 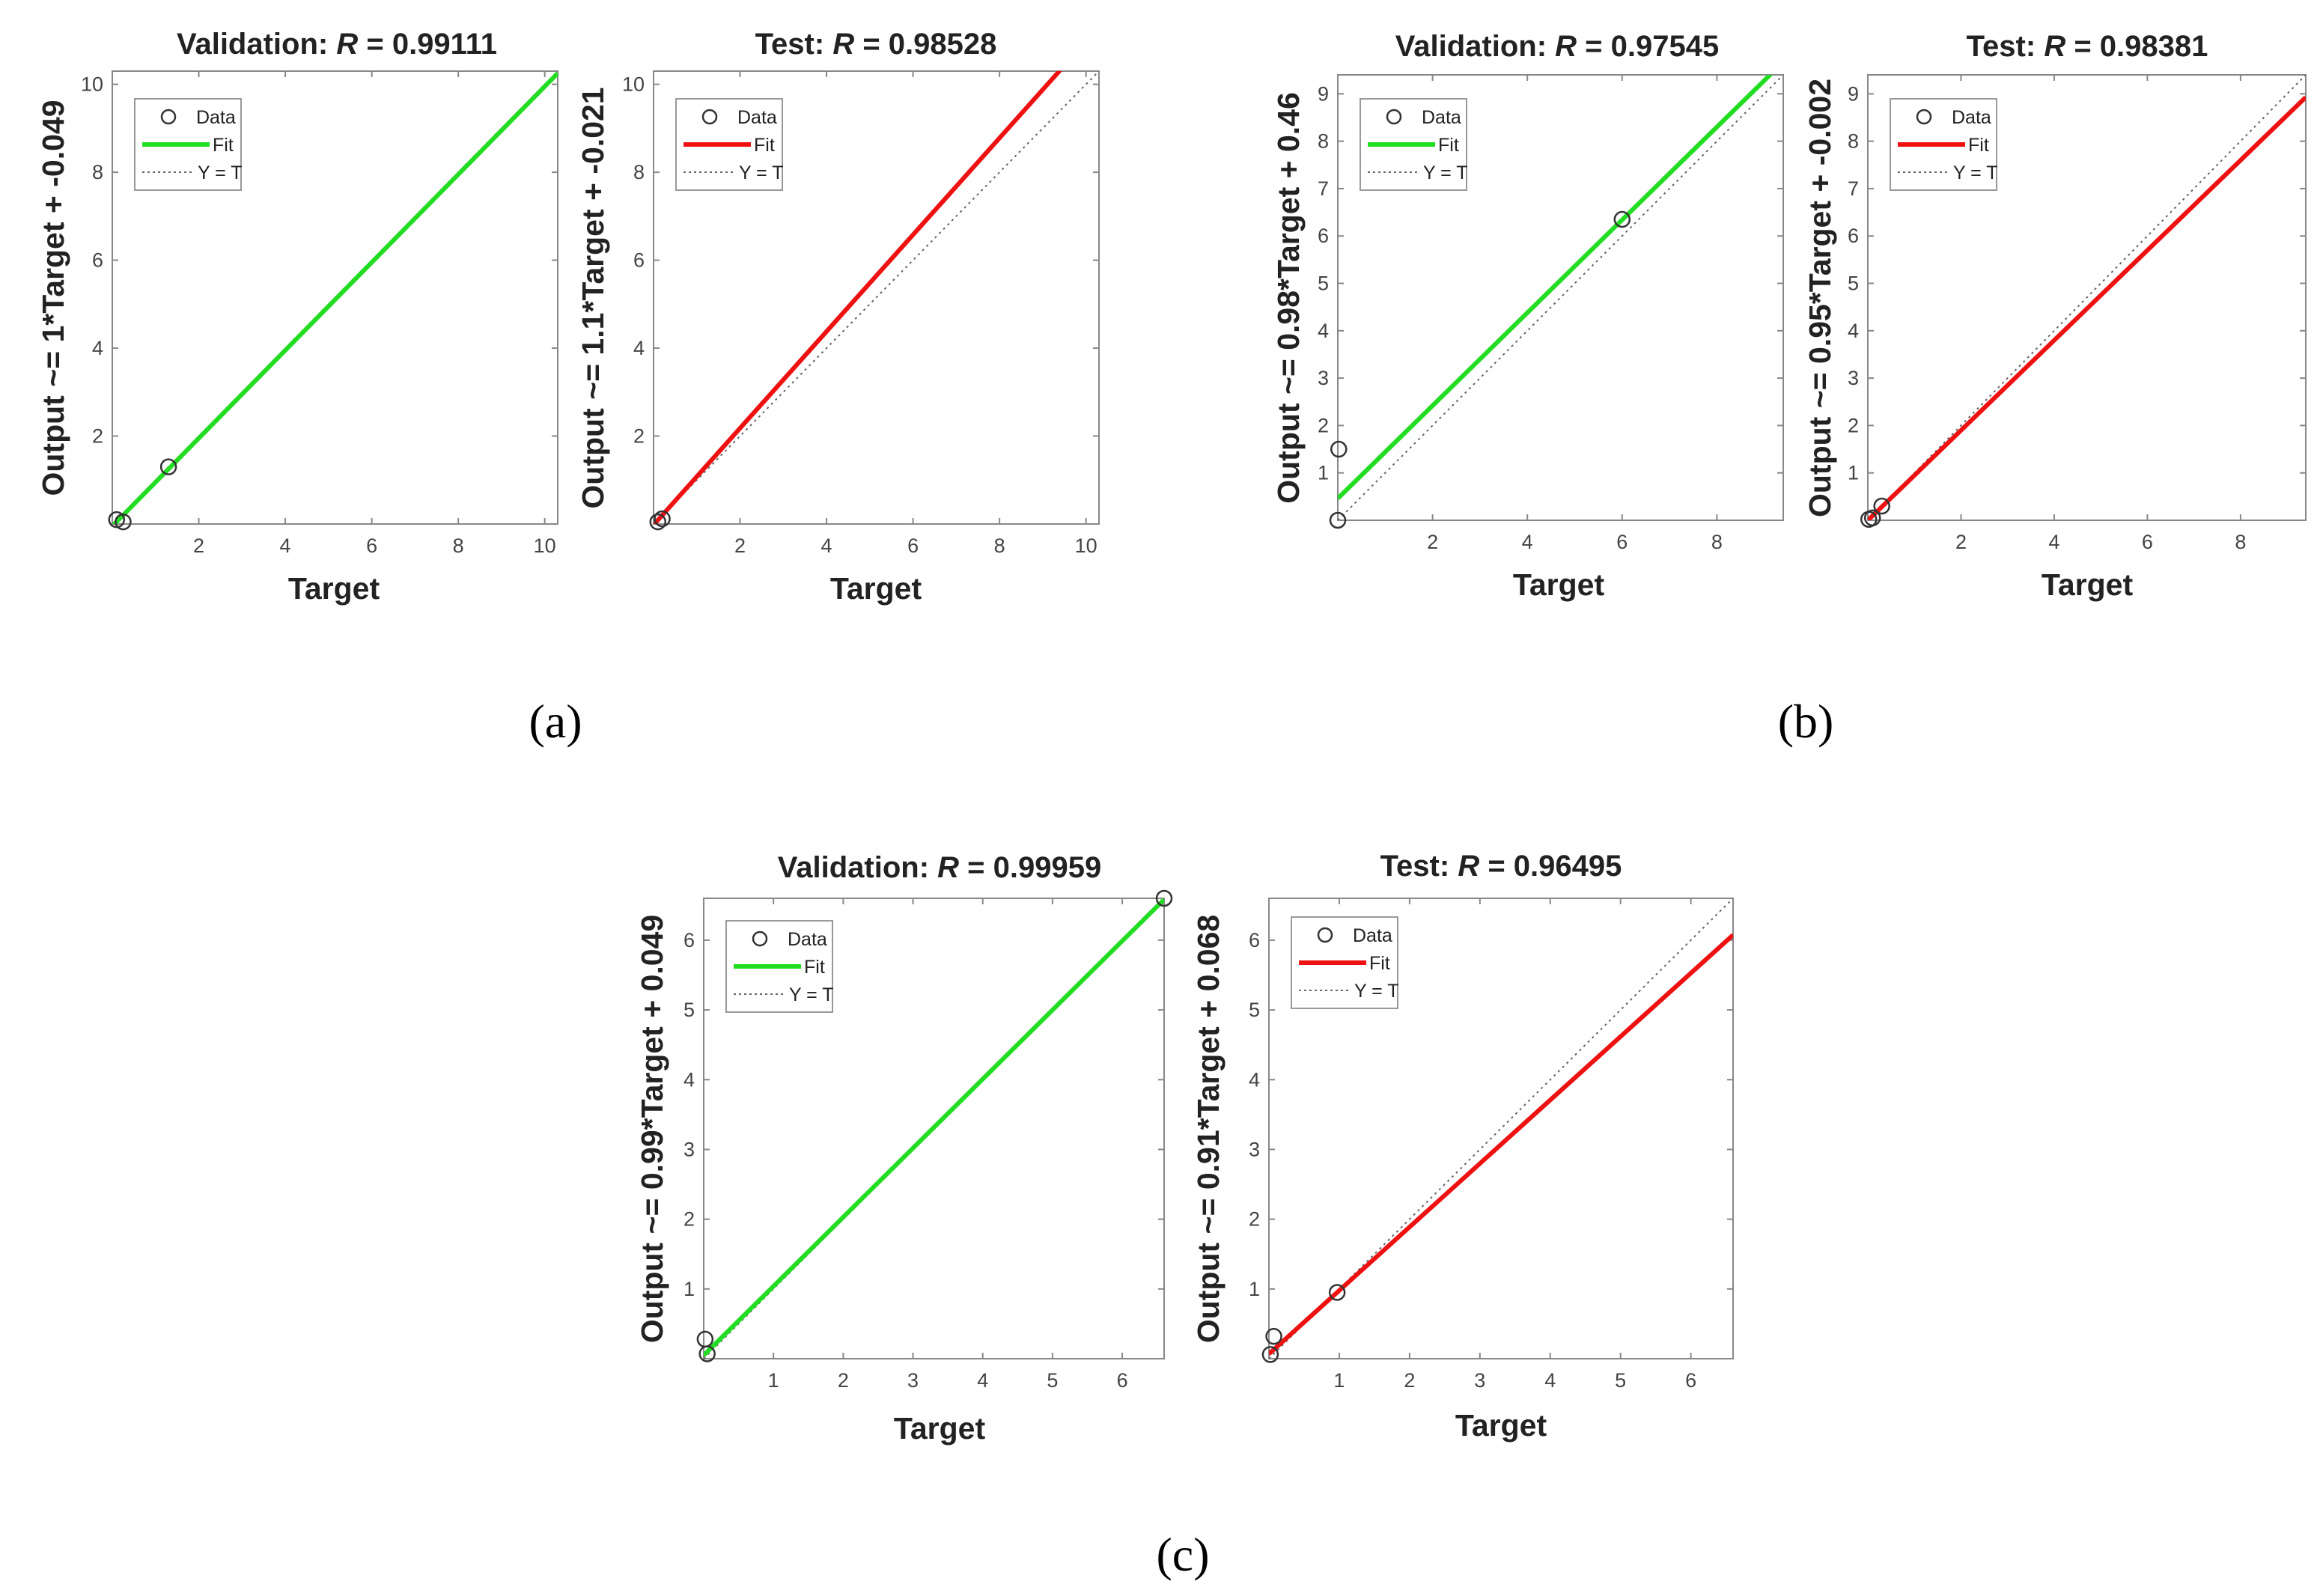 I want to click on panel-title: Test: R = 0.98528, so click(x=876, y=45).